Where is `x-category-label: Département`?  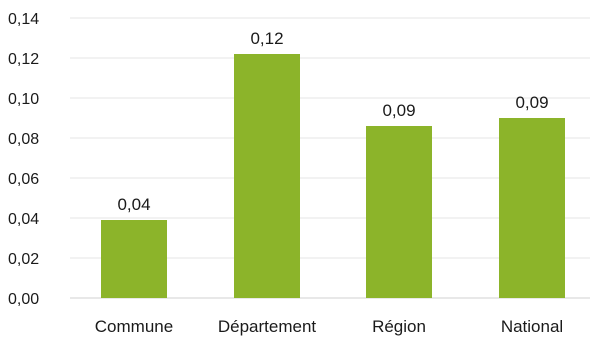
x-category-label: Département is located at coordinates (267, 326).